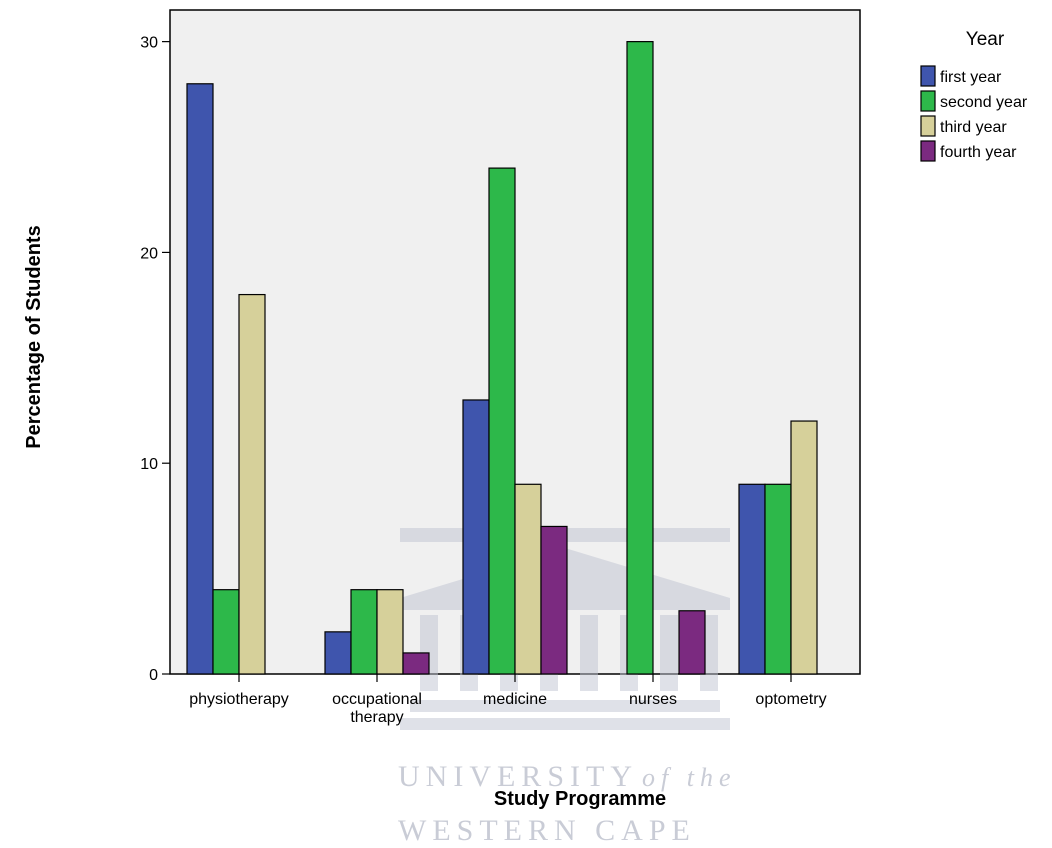  What do you see at coordinates (149, 253) in the screenshot?
I see `y-tick-label: 20` at bounding box center [149, 253].